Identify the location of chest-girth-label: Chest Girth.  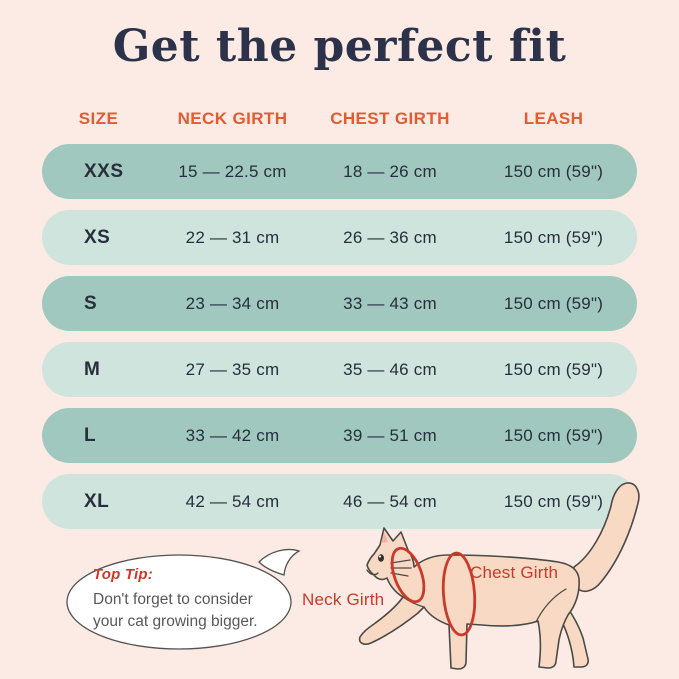
(514, 572).